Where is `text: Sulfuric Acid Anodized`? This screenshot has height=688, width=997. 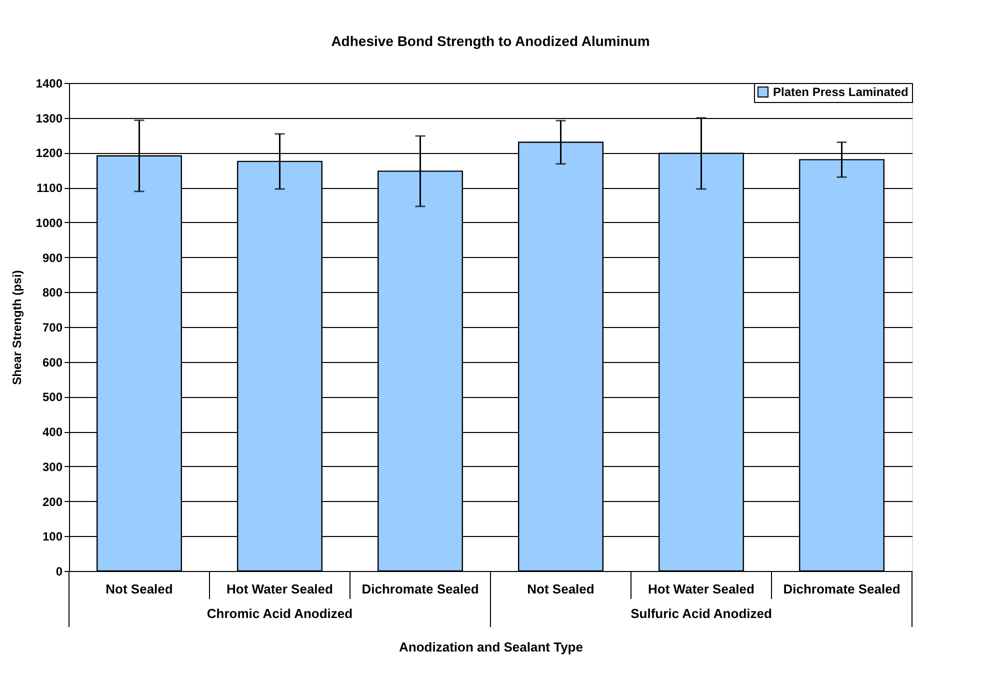
text: Sulfuric Acid Anodized is located at coordinates (701, 613).